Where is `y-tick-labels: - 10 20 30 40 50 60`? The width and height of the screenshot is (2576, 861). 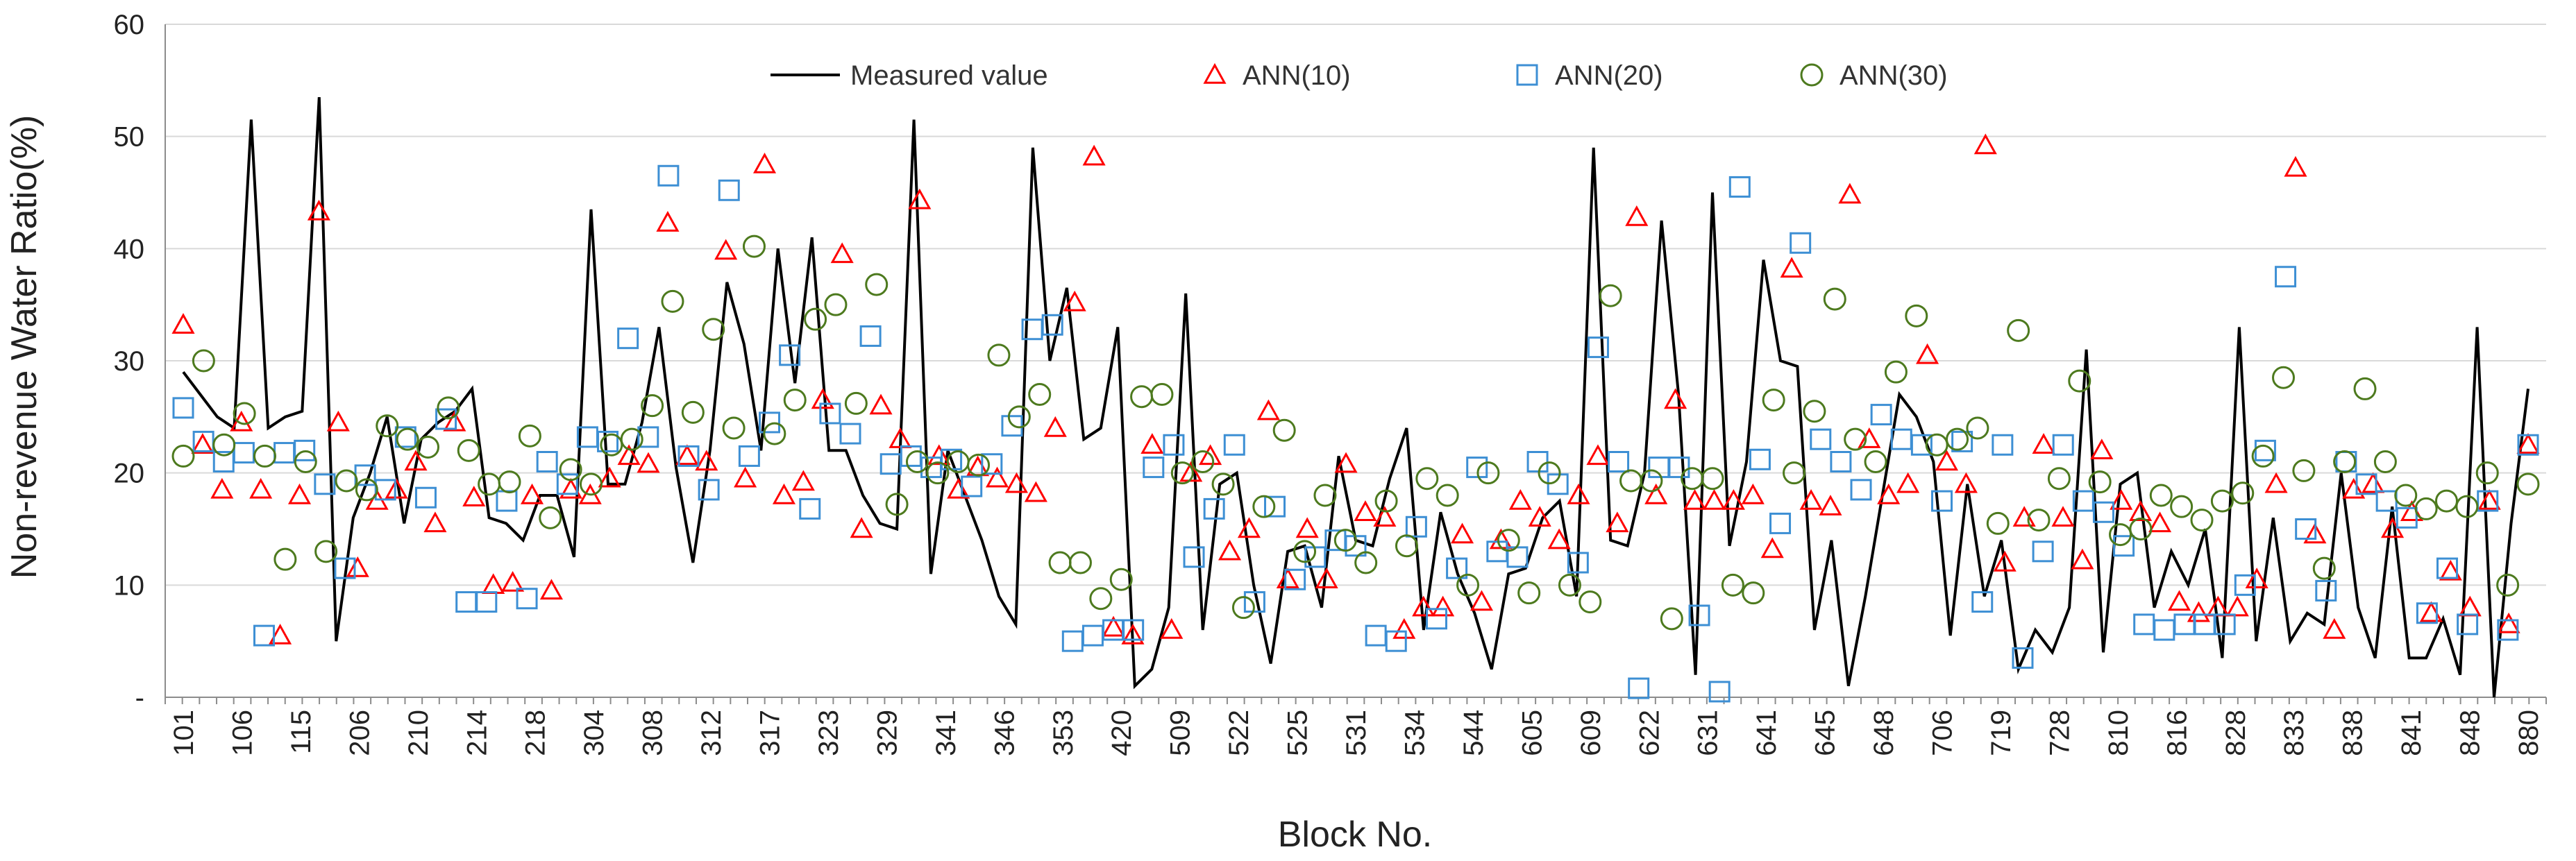 y-tick-labels: - 10 20 30 40 50 60 is located at coordinates (129, 361).